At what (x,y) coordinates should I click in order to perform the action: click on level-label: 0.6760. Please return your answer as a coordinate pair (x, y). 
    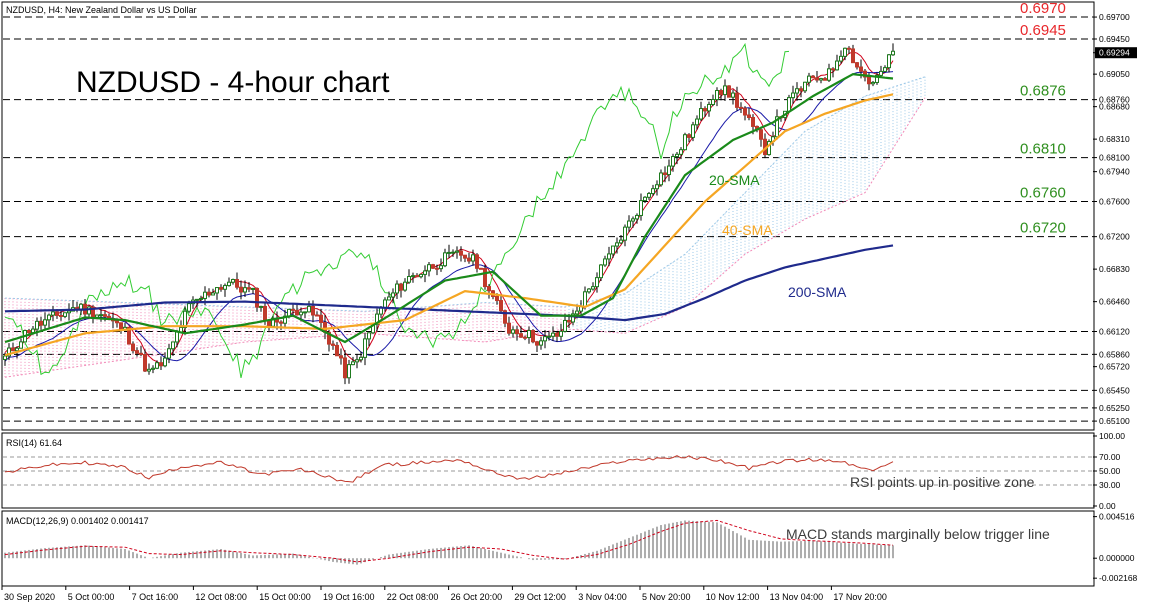
    Looking at the image, I should click on (1043, 193).